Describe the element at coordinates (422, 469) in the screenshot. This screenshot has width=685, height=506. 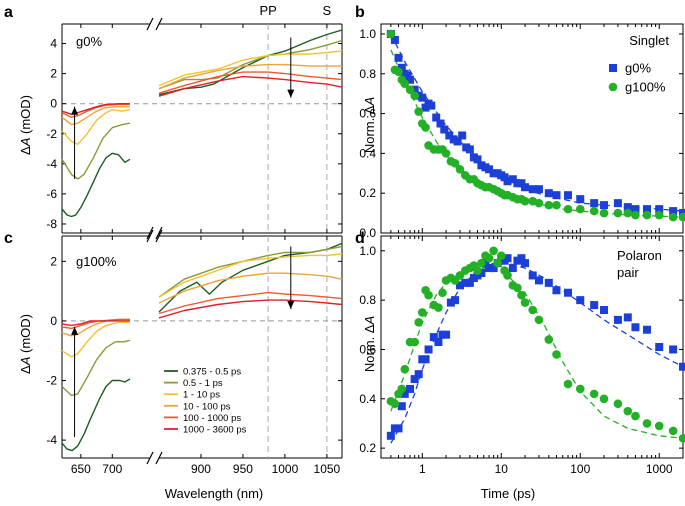
I see `x-tick-label: 1` at that location.